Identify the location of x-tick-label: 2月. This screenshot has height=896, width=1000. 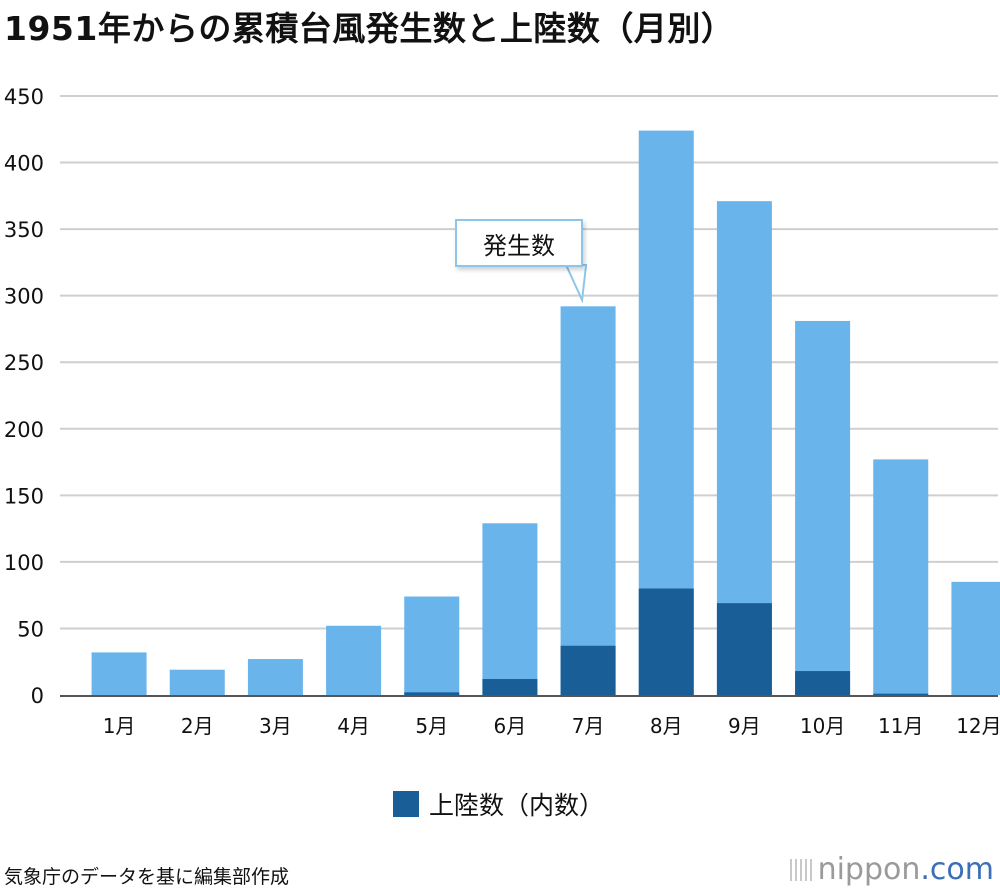
(197, 726).